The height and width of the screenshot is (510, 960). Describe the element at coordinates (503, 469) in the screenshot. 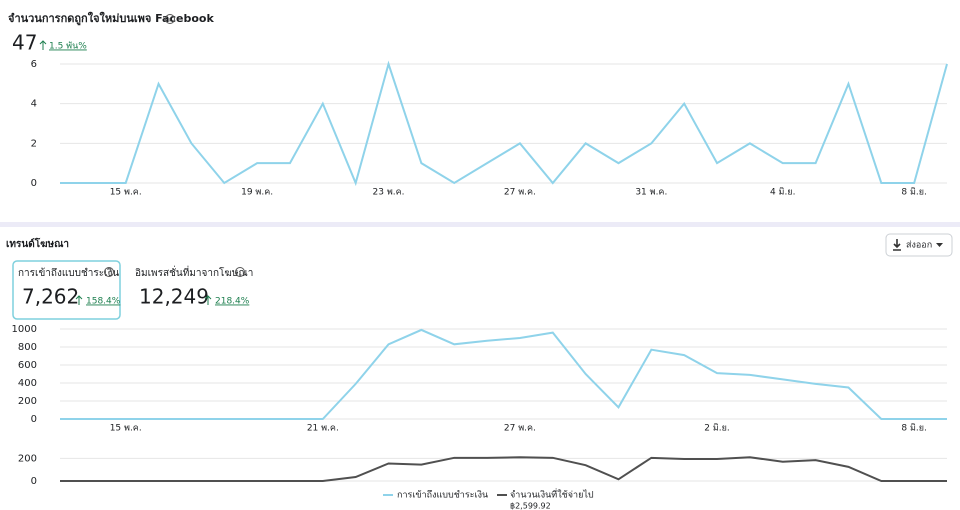

I see `series-line` at that location.